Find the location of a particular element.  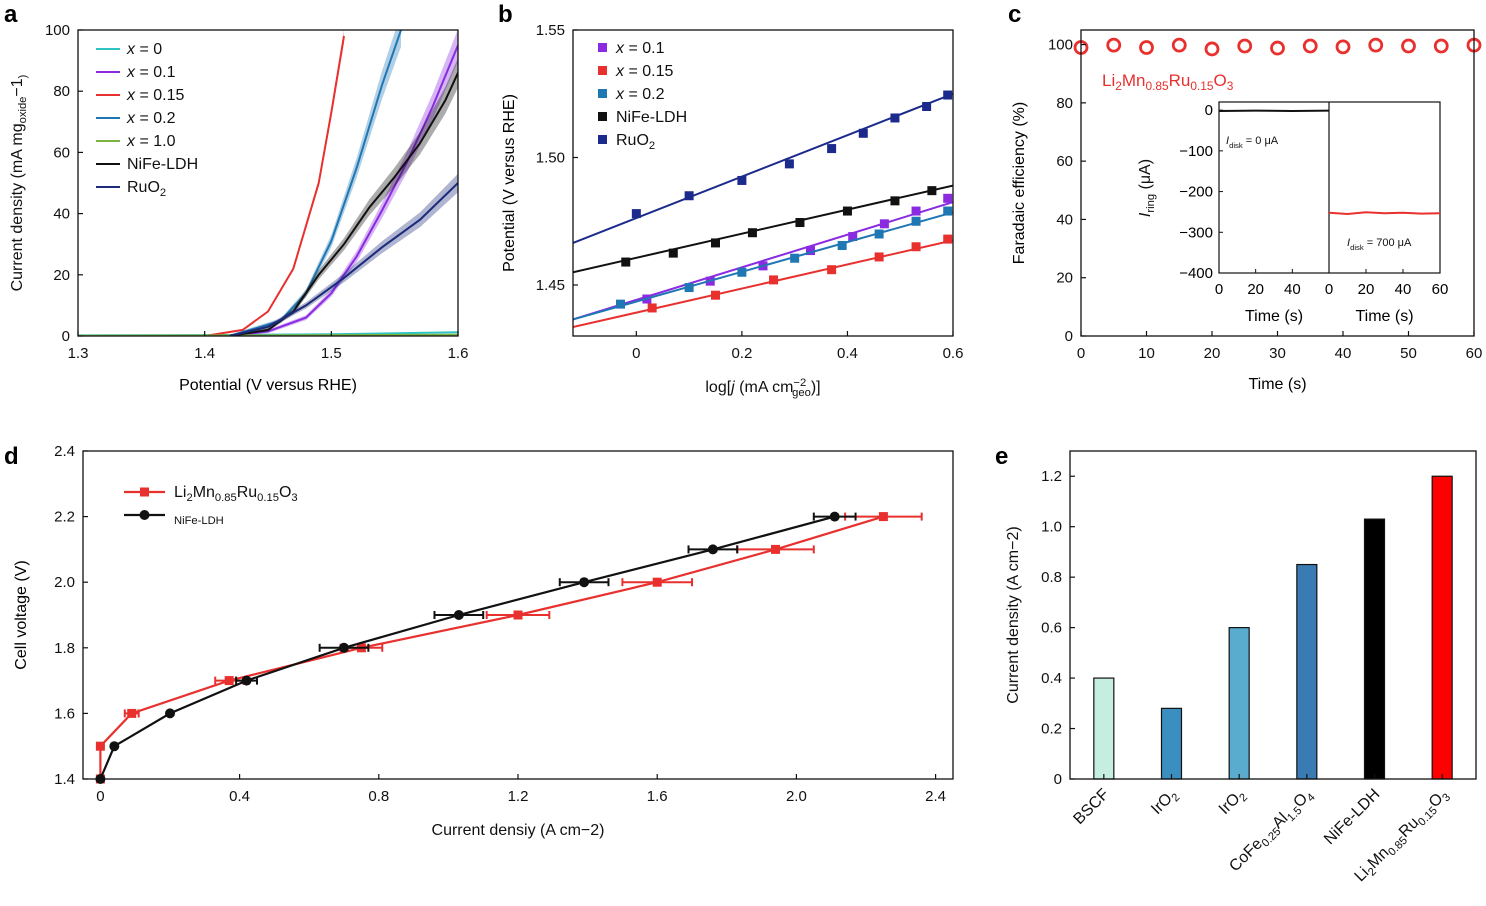

inset-y-tick-label: −100 is located at coordinates (1196, 151).